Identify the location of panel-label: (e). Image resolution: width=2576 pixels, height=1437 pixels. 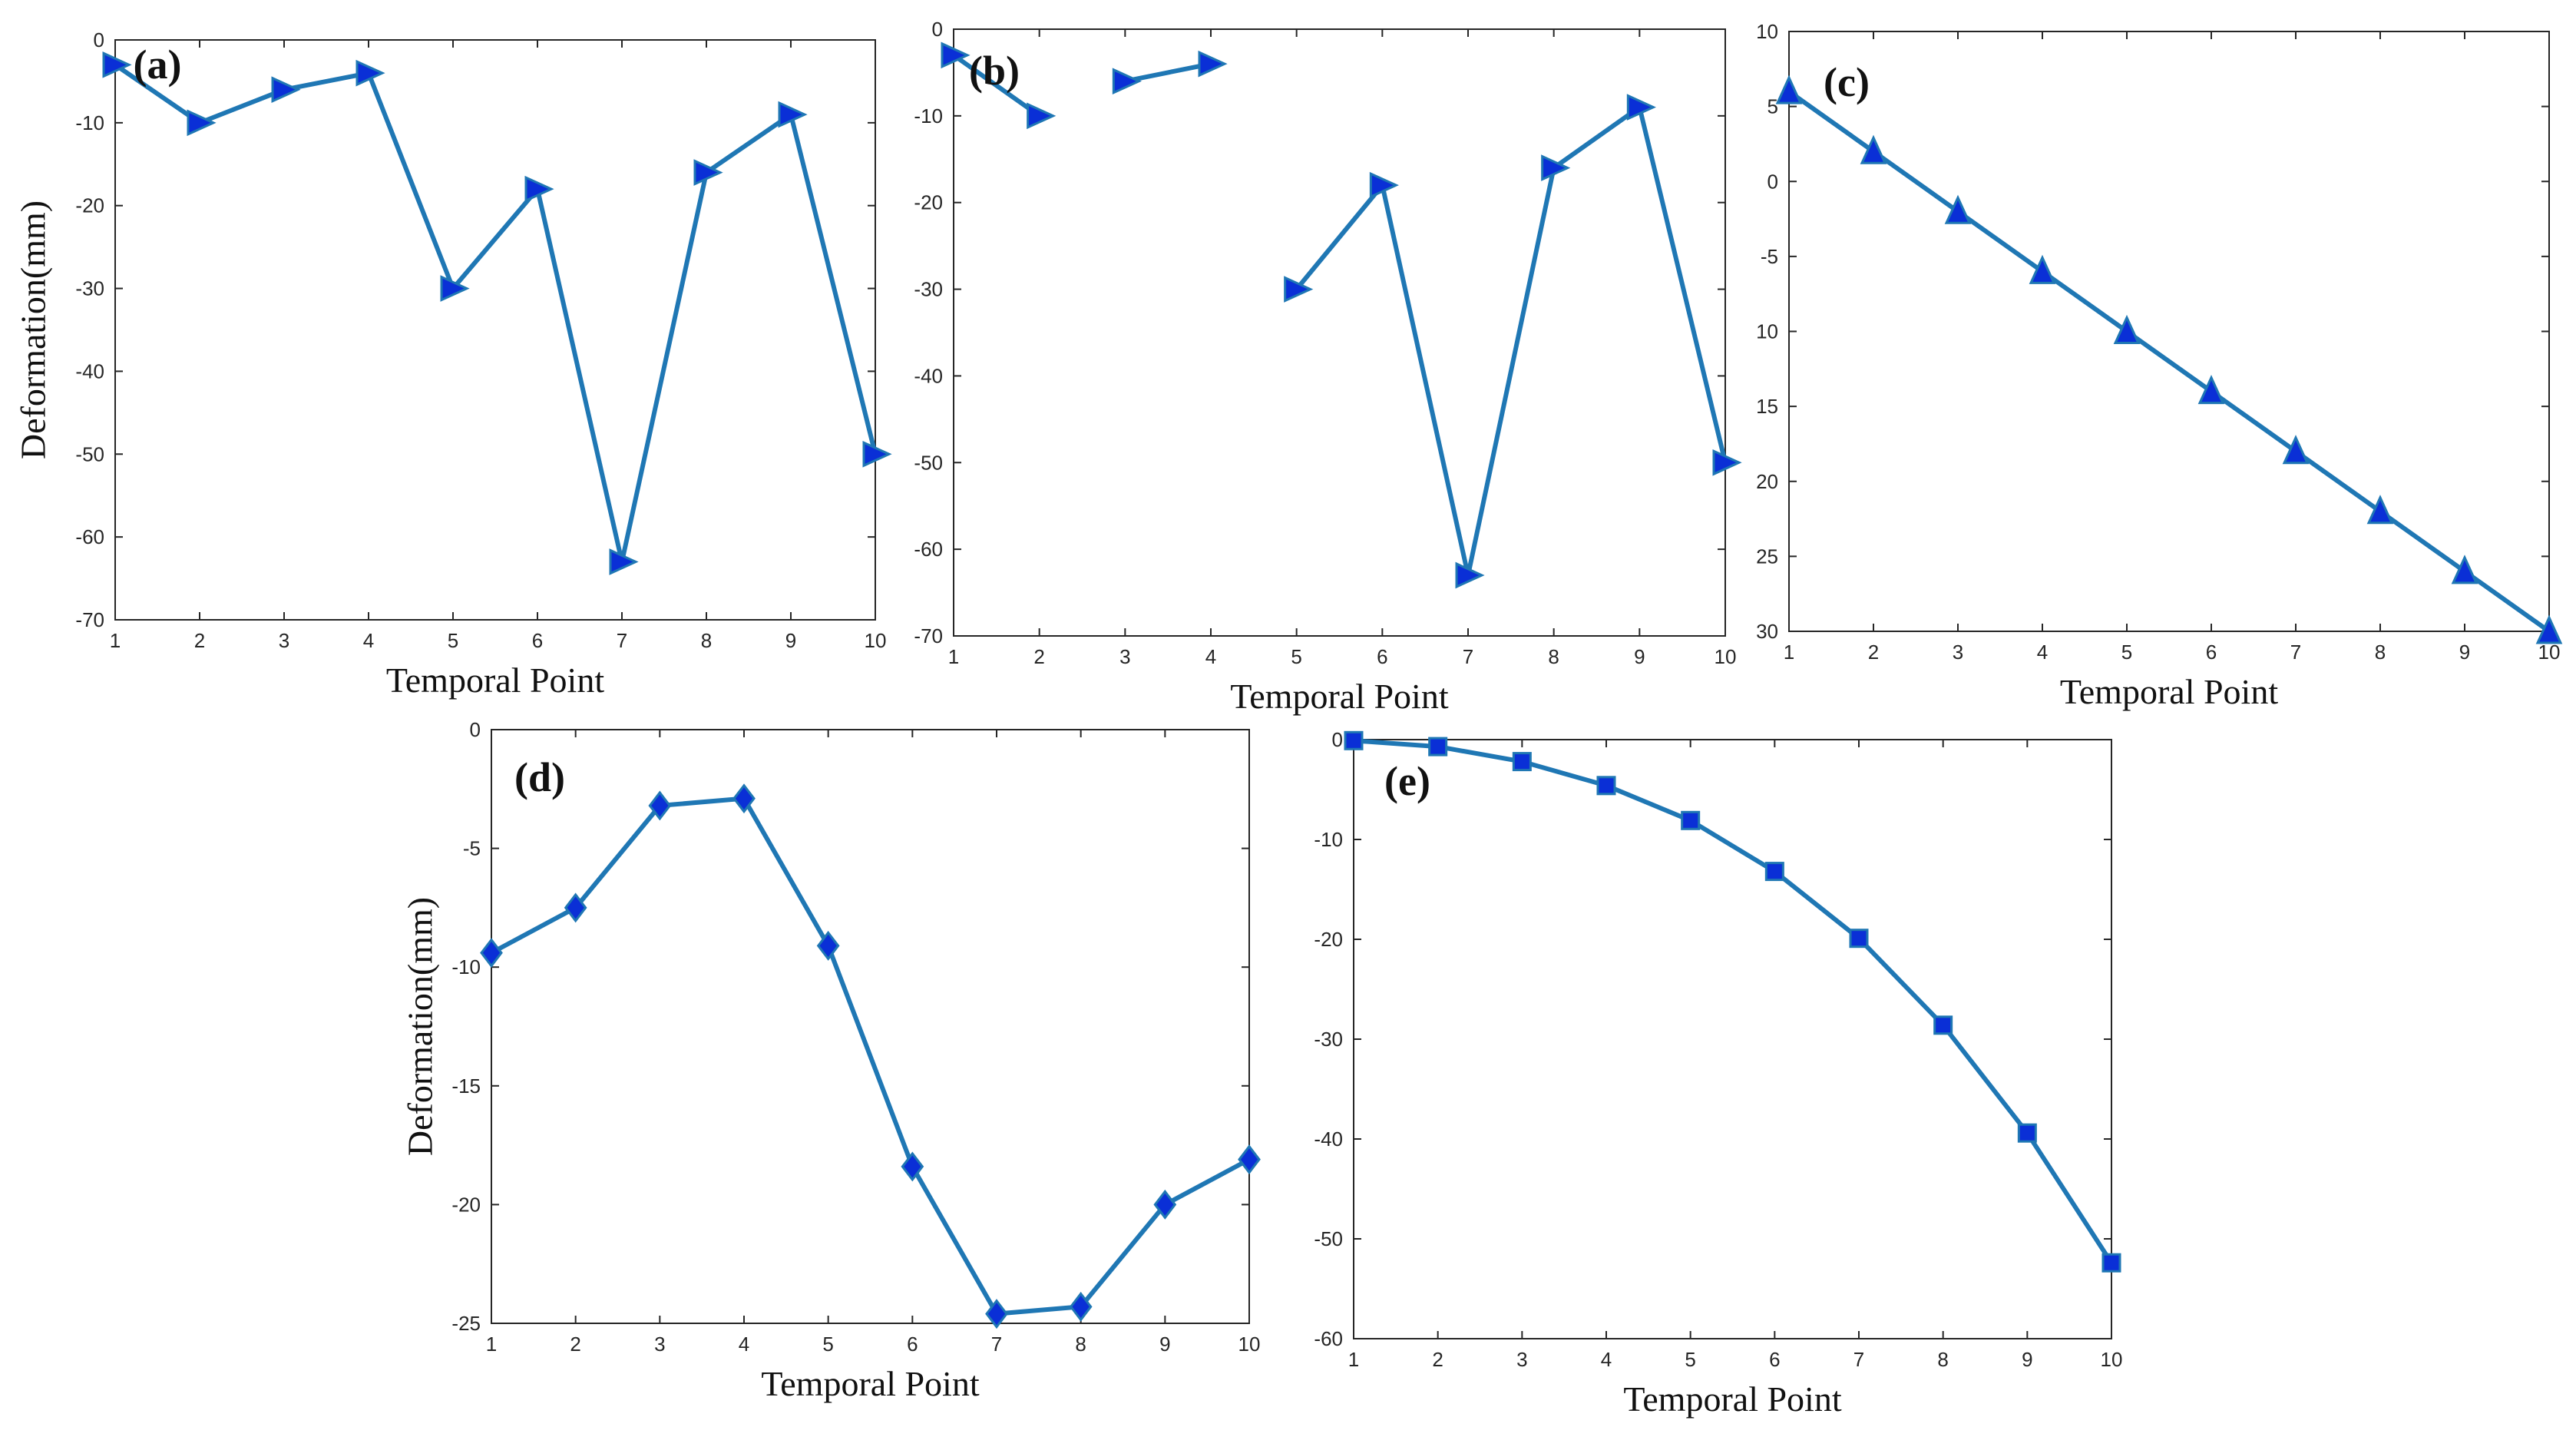
(1407, 781).